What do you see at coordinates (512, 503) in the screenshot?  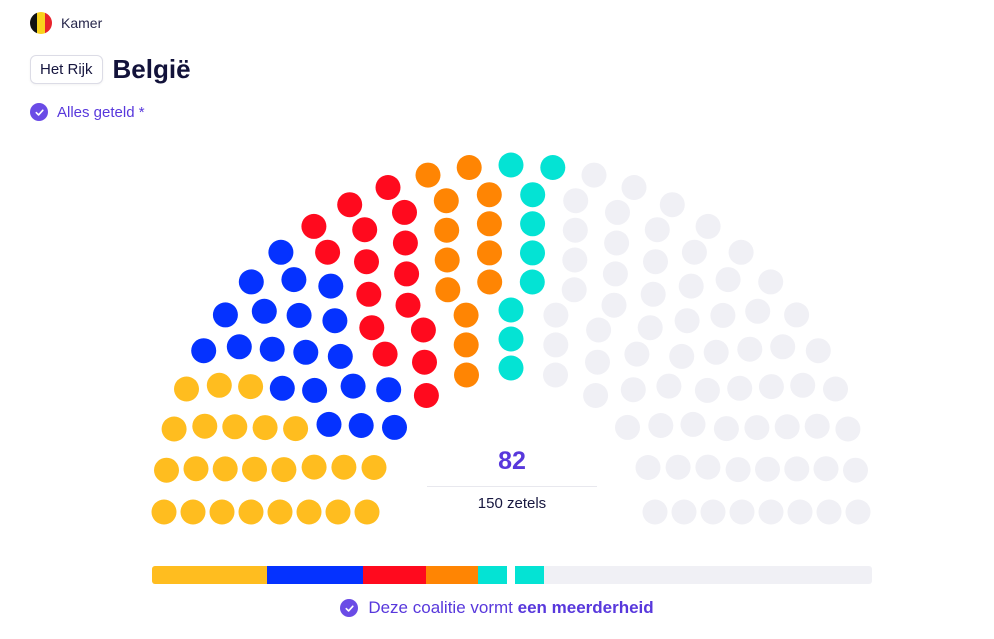 I see `total-seats-label: 150 zetels` at bounding box center [512, 503].